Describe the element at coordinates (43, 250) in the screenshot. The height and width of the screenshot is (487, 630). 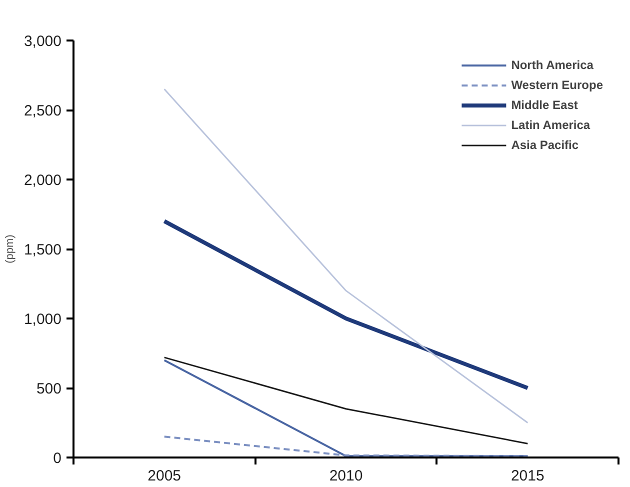
I see `y-tick-label: 1,500` at that location.